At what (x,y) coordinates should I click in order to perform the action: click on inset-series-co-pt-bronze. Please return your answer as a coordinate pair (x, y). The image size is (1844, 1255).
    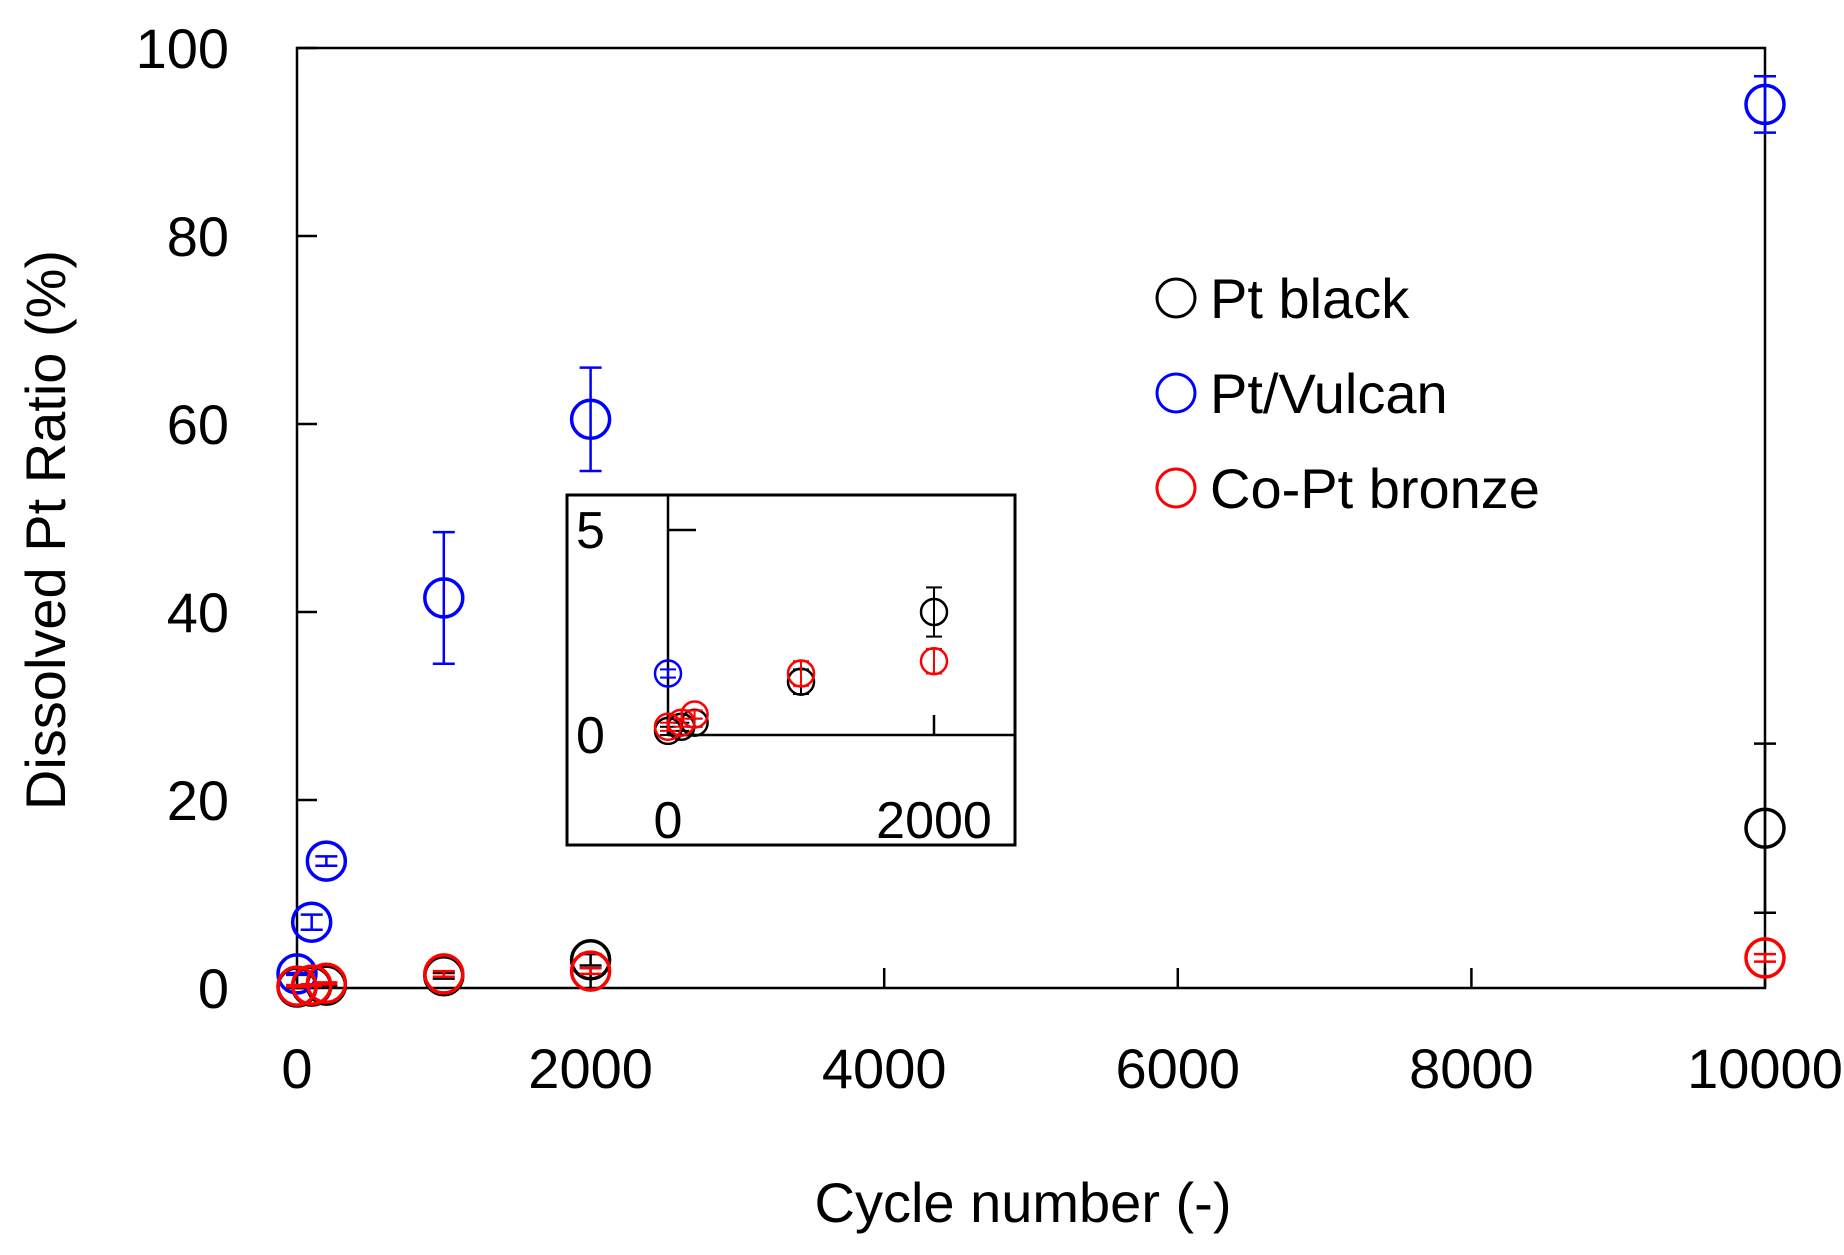
    Looking at the image, I should click on (801, 694).